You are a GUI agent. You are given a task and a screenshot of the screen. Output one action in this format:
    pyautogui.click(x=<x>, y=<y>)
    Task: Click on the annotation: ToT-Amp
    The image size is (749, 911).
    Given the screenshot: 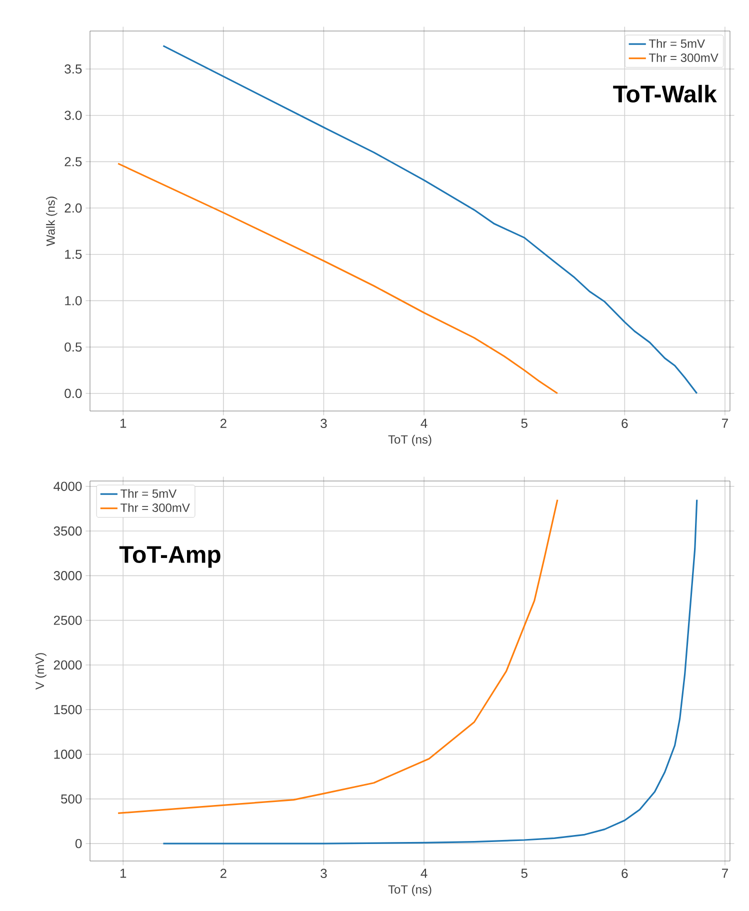 What is the action you would take?
    pyautogui.click(x=169, y=557)
    